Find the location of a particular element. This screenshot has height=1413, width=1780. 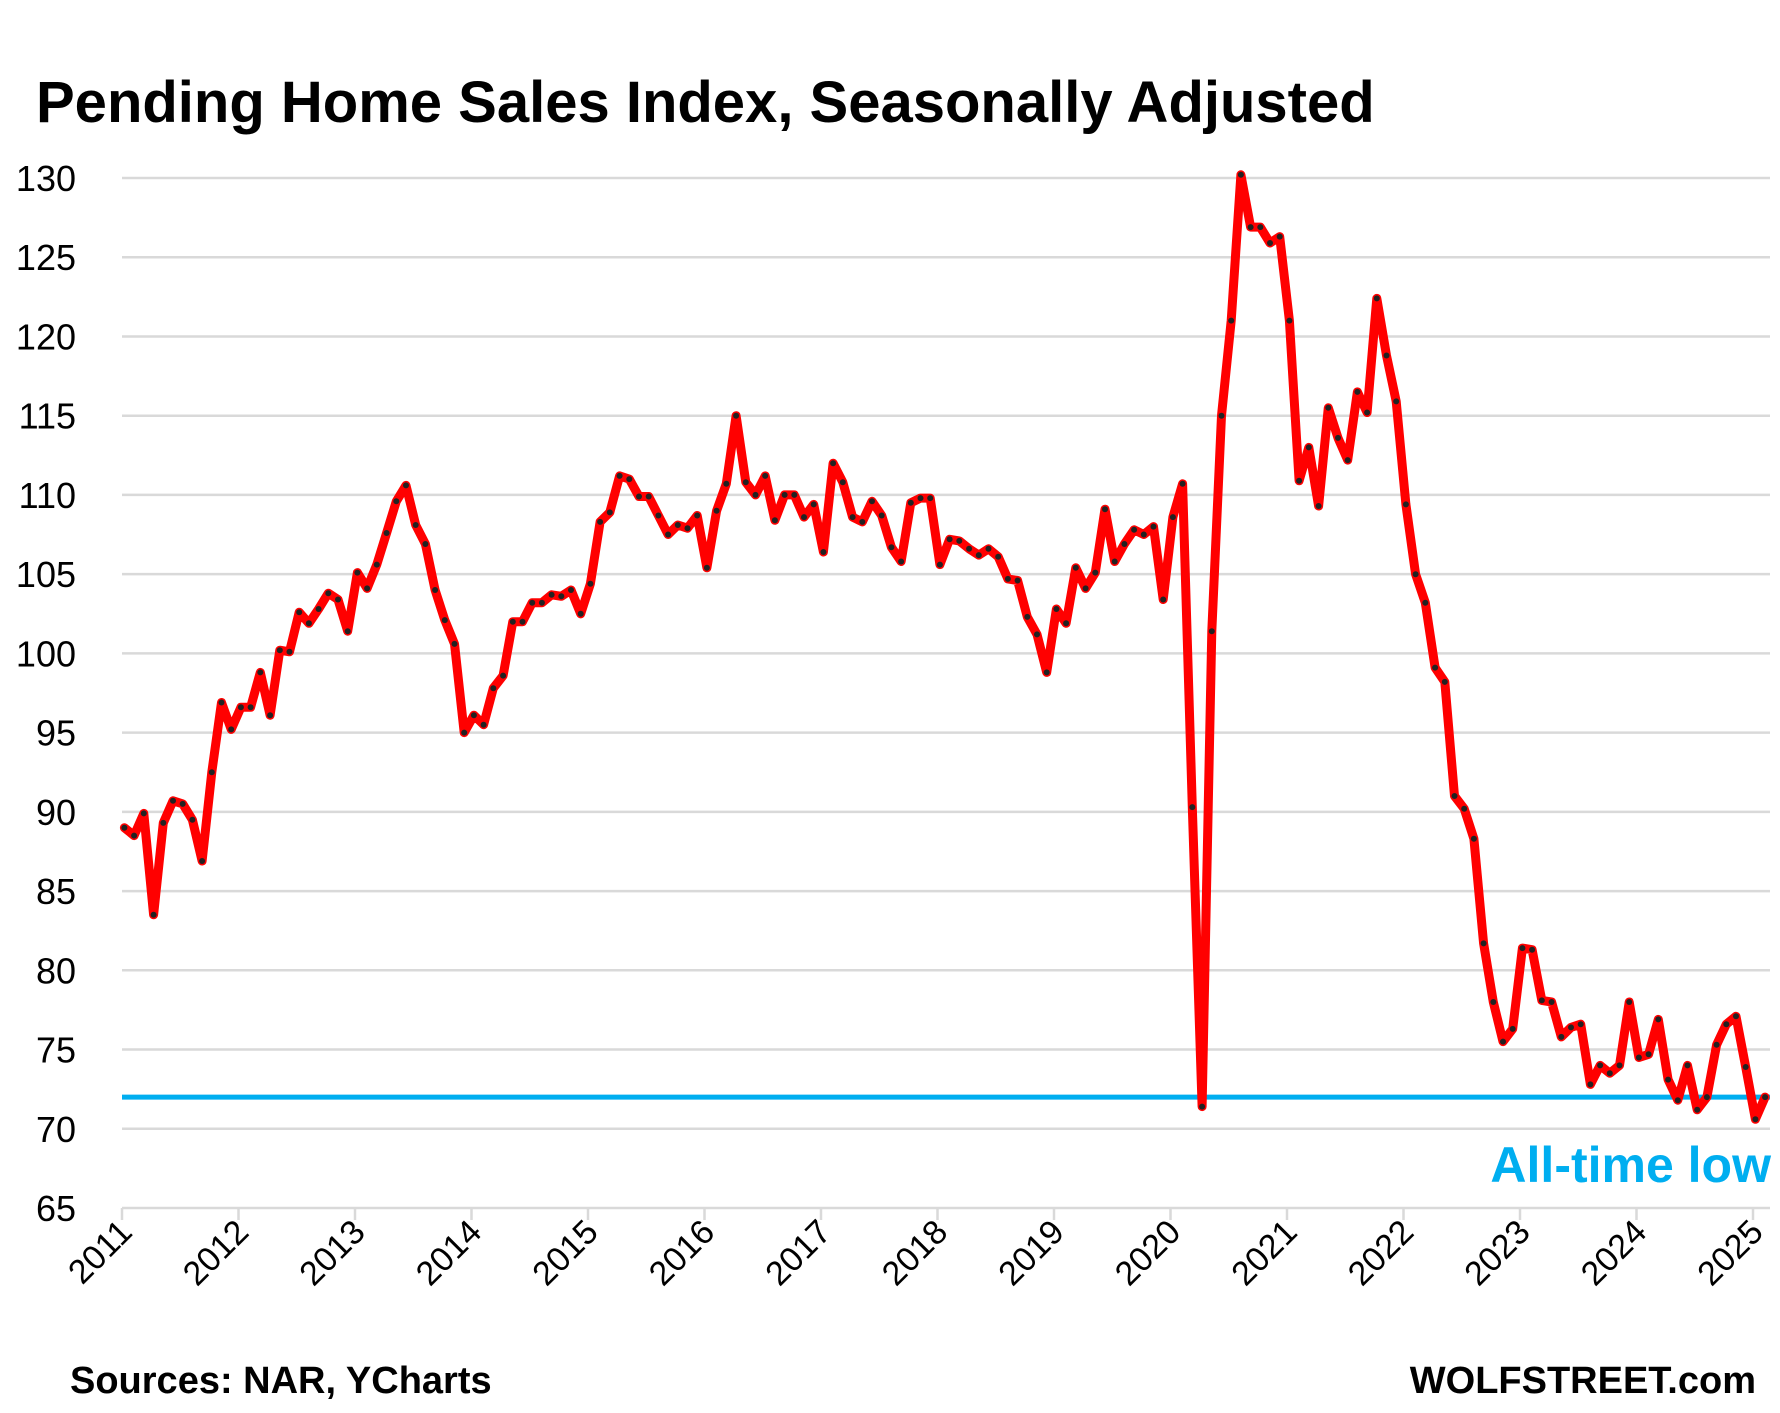

y-tick-label-70: 70 is located at coordinates (56, 1129).